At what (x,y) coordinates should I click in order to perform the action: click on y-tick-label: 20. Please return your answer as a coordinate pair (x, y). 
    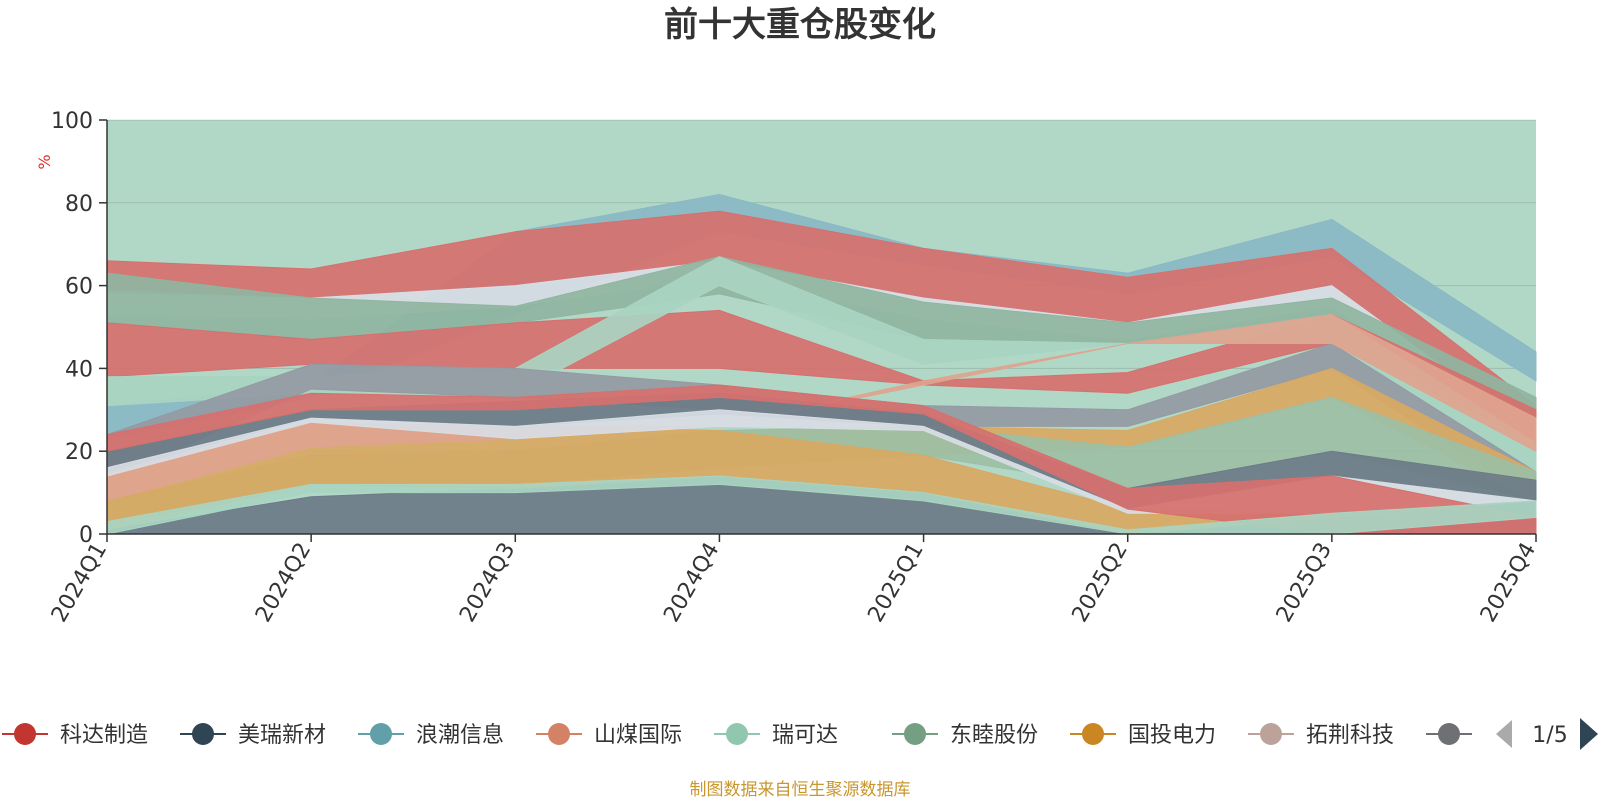
    Looking at the image, I should click on (79, 452).